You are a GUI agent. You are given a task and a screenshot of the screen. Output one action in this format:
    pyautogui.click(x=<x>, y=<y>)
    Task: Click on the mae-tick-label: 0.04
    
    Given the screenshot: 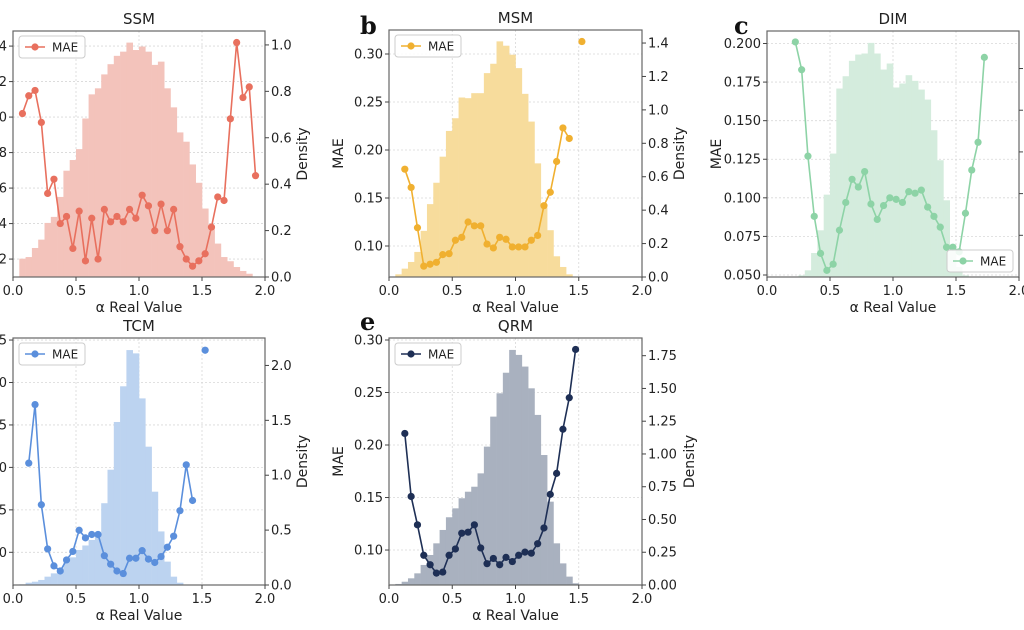 What is the action you would take?
    pyautogui.click(x=3, y=224)
    